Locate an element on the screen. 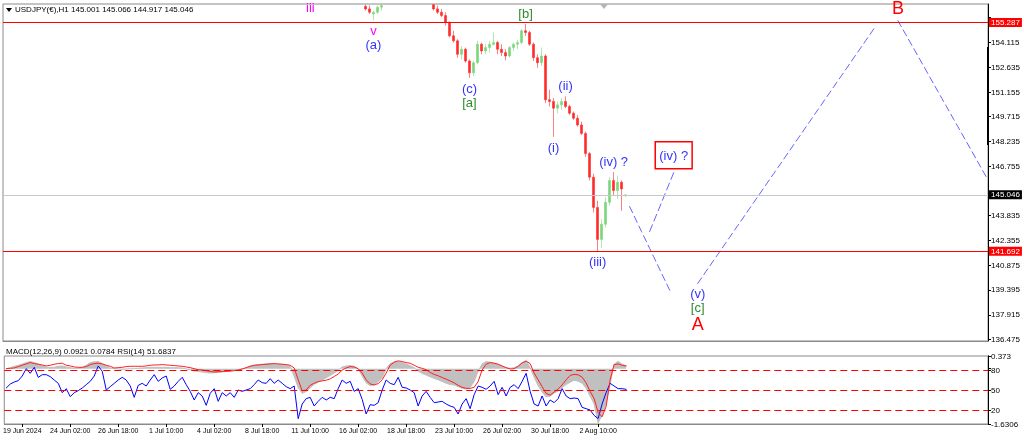 This screenshot has width=1024, height=441. y-tick-label: 50 is located at coordinates (996, 391).